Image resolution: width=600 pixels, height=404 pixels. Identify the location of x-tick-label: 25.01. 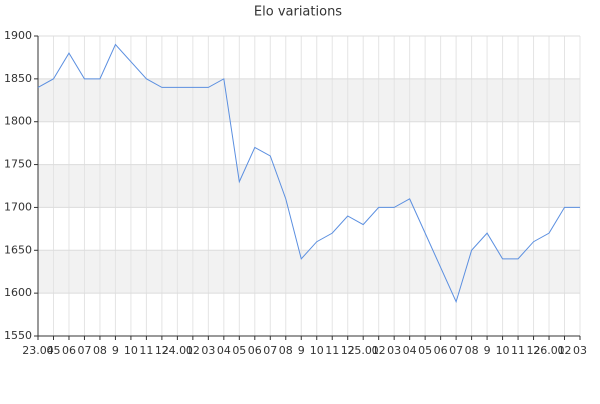
(363, 350).